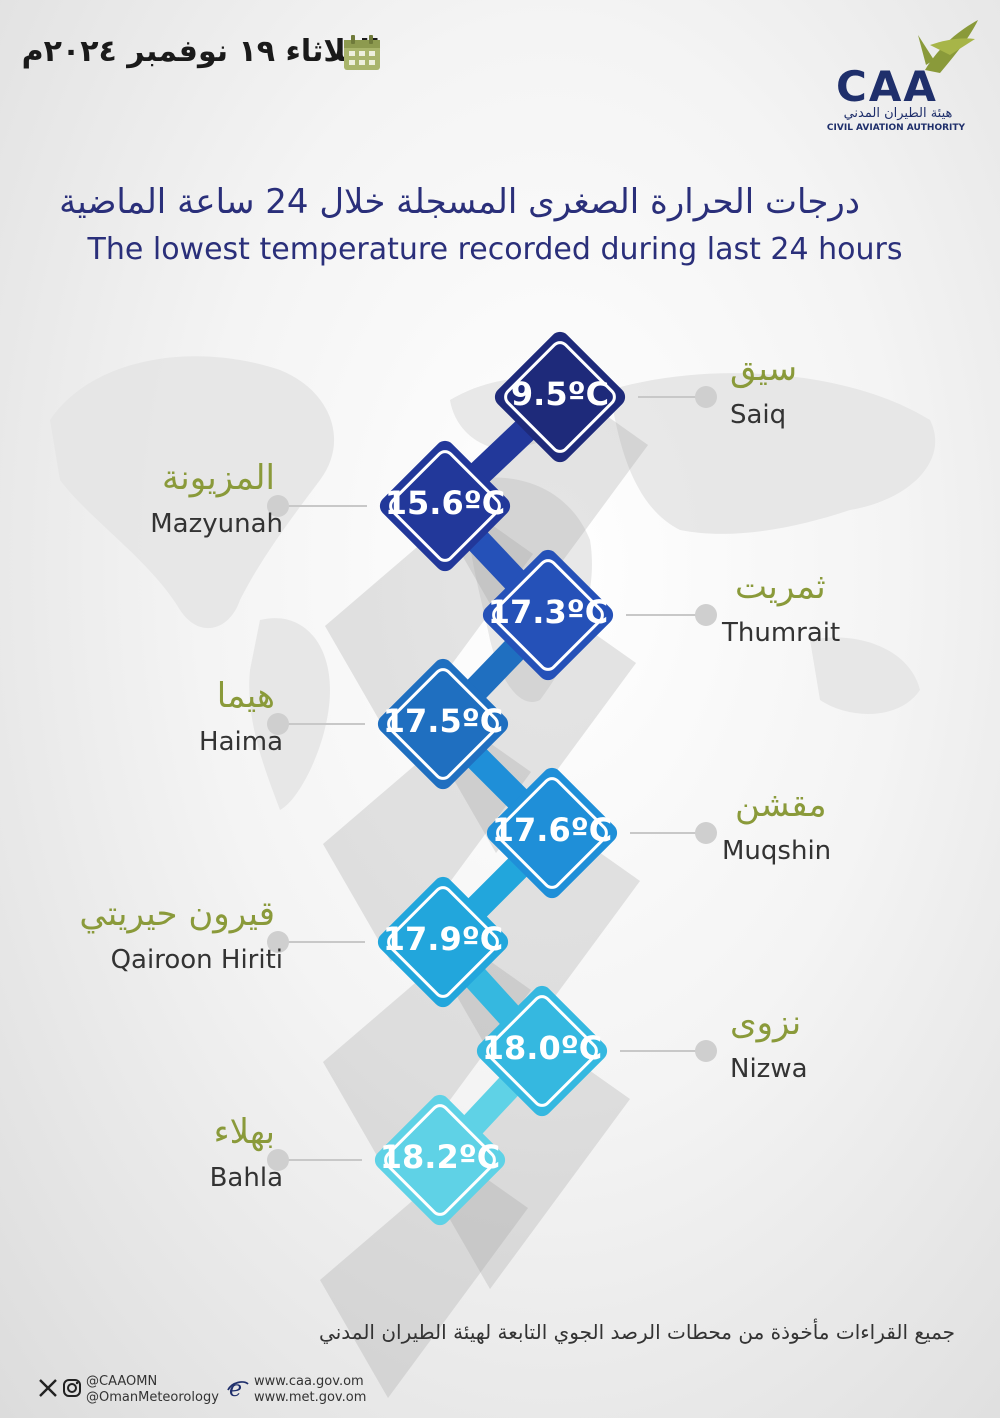  Describe the element at coordinates (764, 369) in the screenshot. I see `station-name-arabic: سيق` at that location.